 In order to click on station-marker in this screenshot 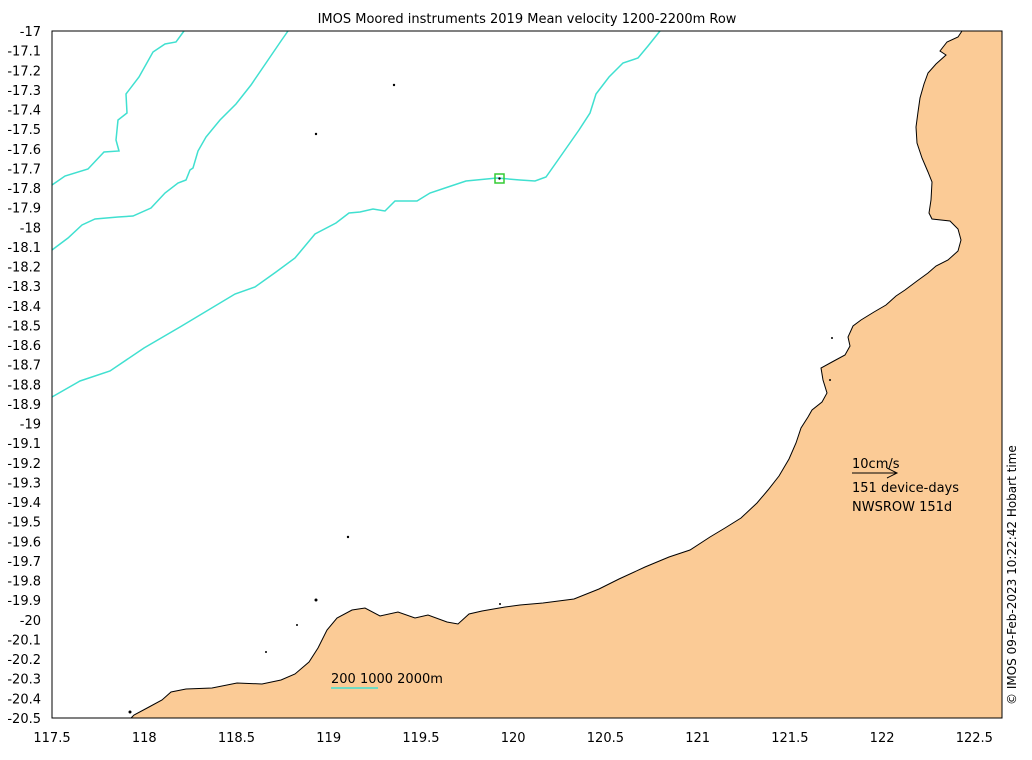, I will do `click(499, 178)`.